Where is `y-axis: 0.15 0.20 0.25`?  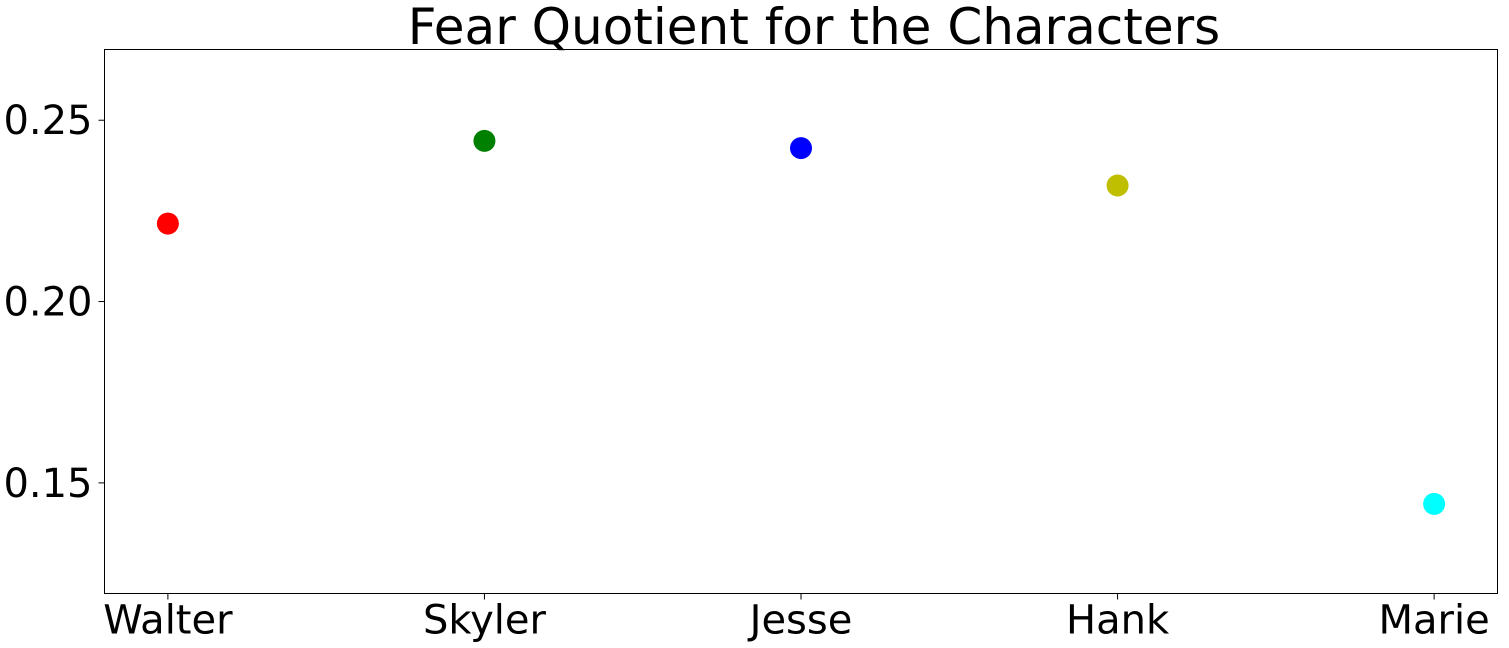 y-axis: 0.15 0.20 0.25 is located at coordinates (54, 302).